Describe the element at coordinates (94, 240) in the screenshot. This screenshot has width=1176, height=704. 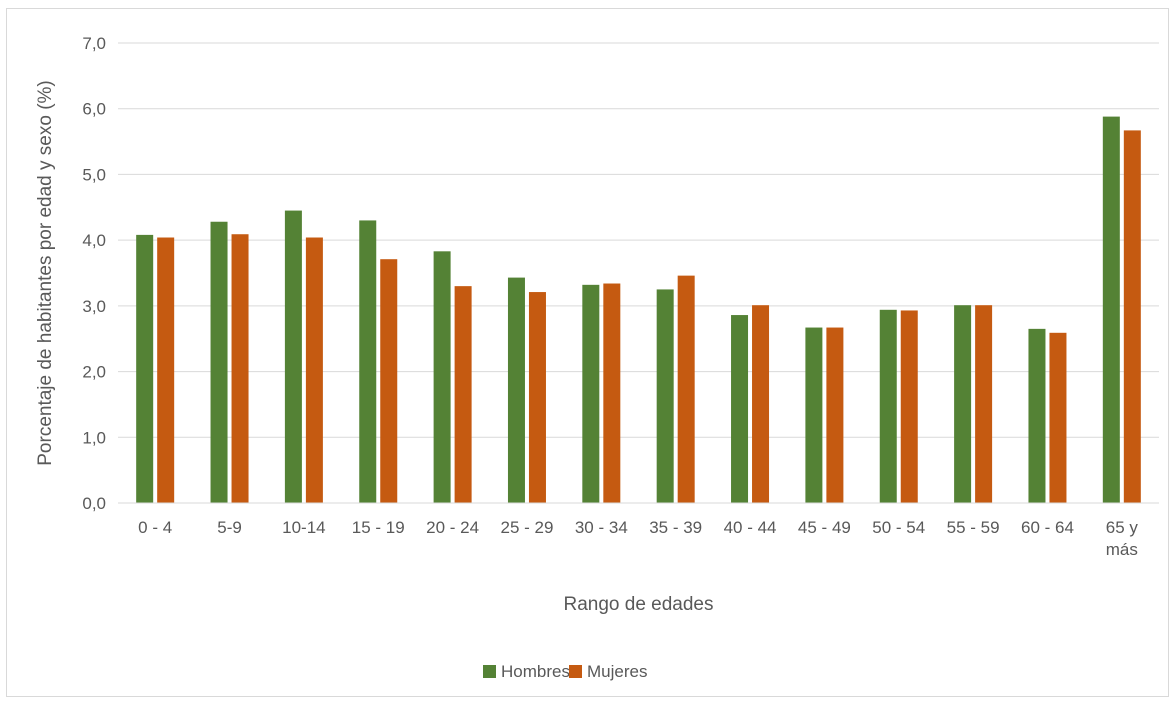
I see `y-tick-label: 4,0` at that location.